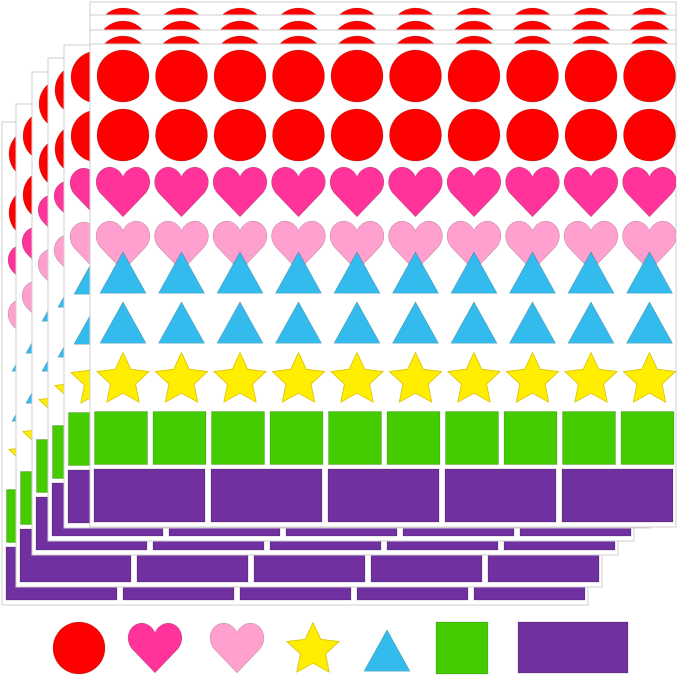 This screenshot has width=679, height=676. I want to click on legend-light-pink-heart, so click(237, 648).